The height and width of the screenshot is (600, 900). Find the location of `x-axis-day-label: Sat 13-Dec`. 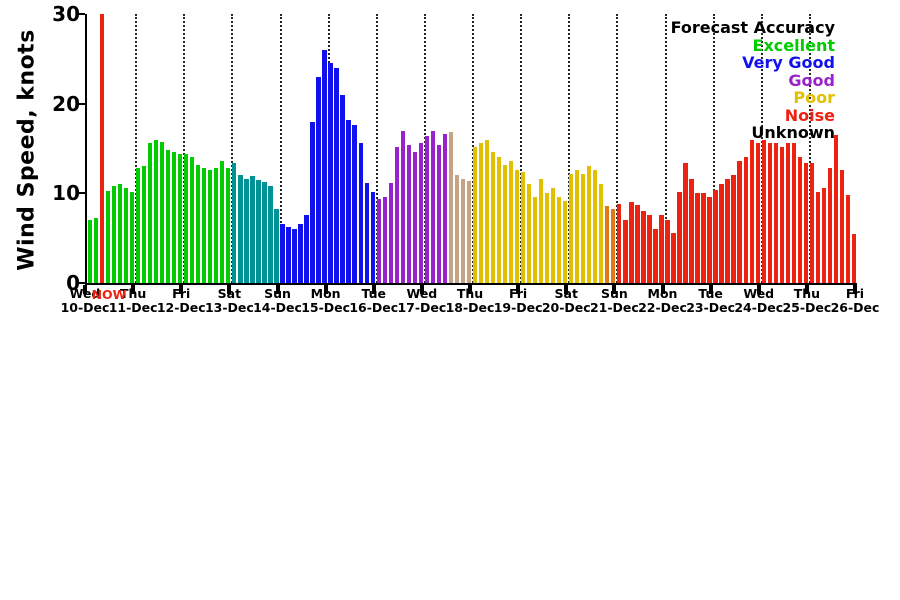

x-axis-day-label: Sat 13-Dec is located at coordinates (229, 300).